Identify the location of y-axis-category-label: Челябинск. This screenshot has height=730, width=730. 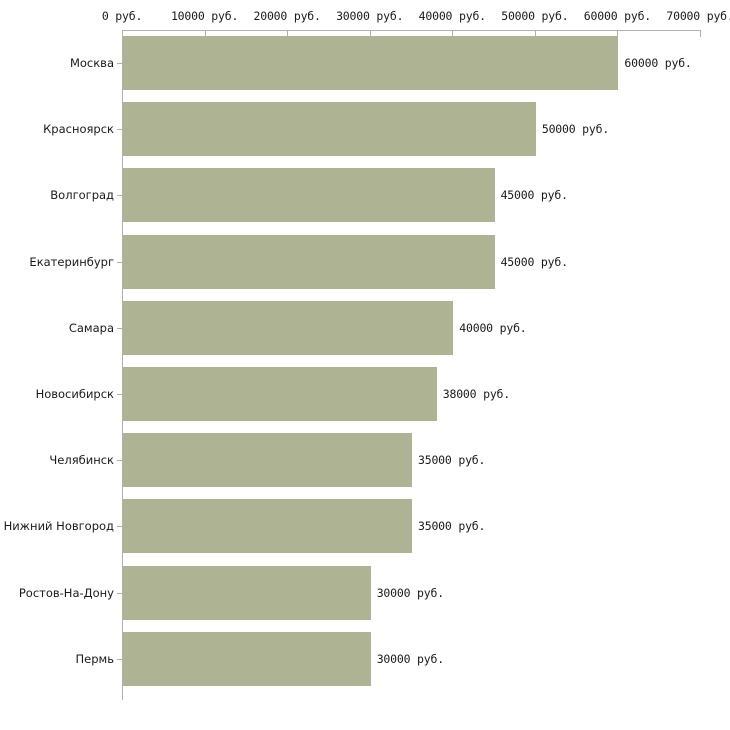
(81, 460).